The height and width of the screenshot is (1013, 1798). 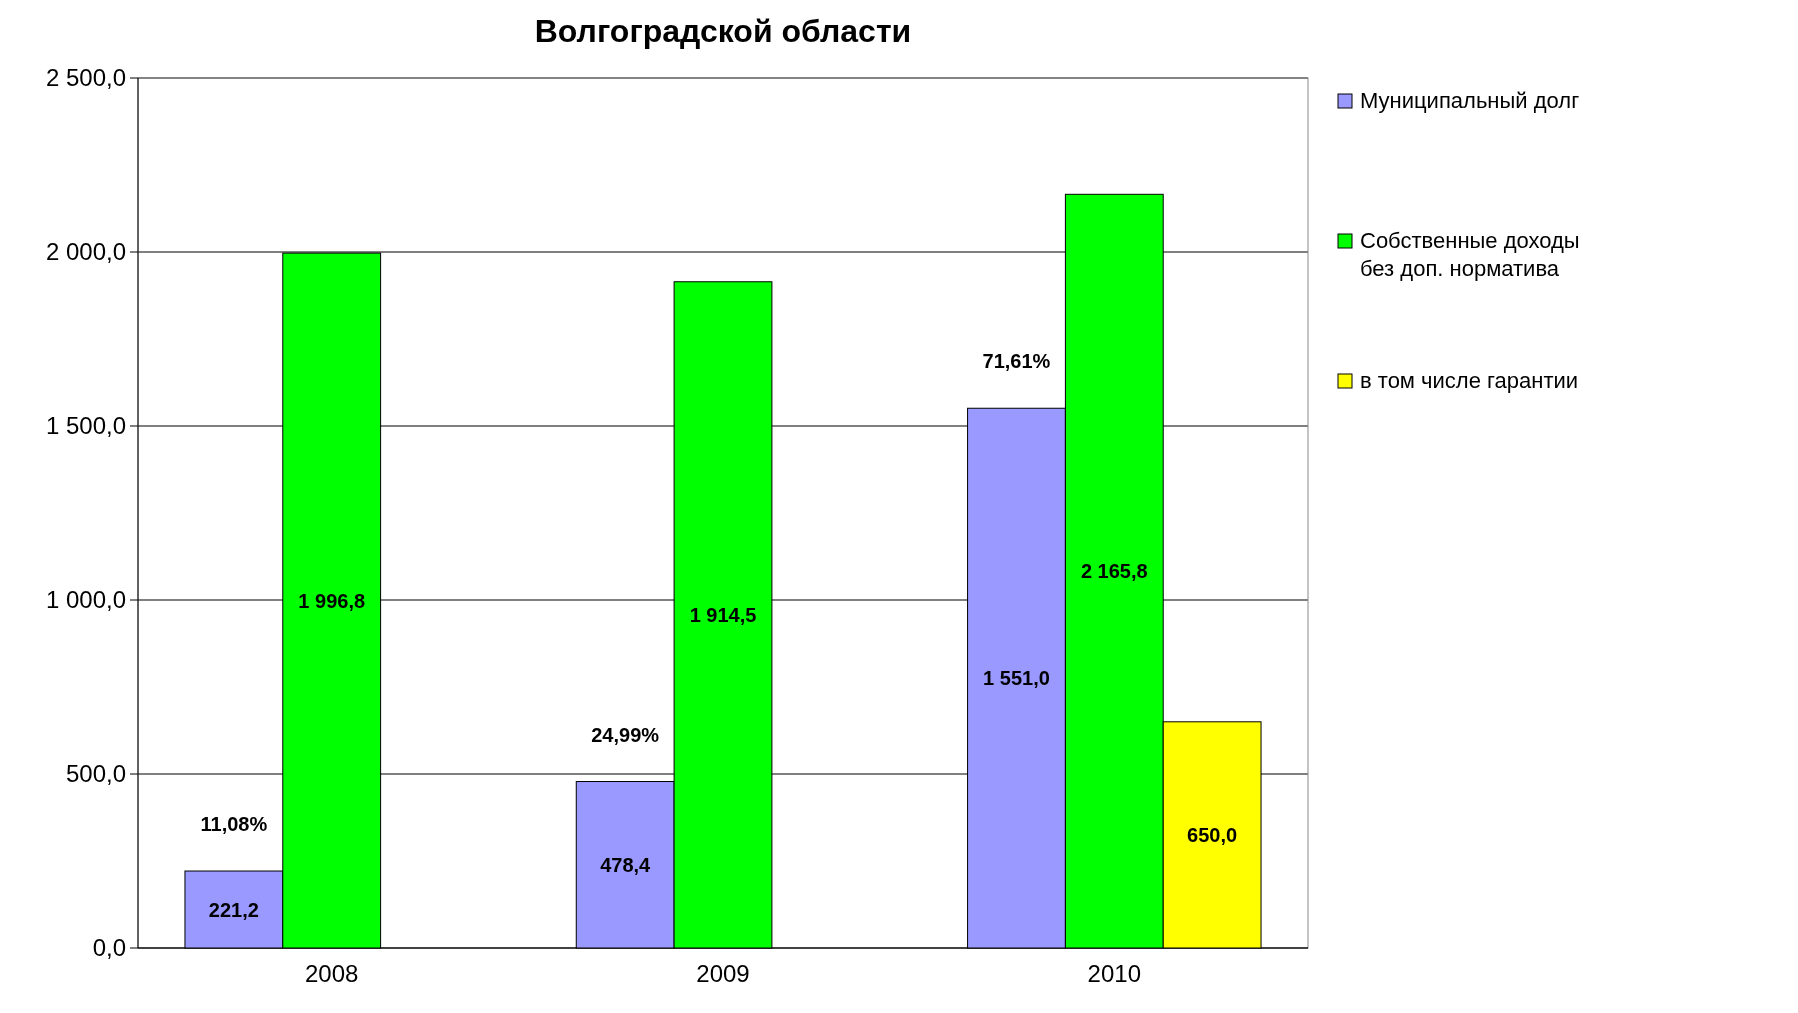 What do you see at coordinates (723, 973) in the screenshot?
I see `x-tick-label: 2009` at bounding box center [723, 973].